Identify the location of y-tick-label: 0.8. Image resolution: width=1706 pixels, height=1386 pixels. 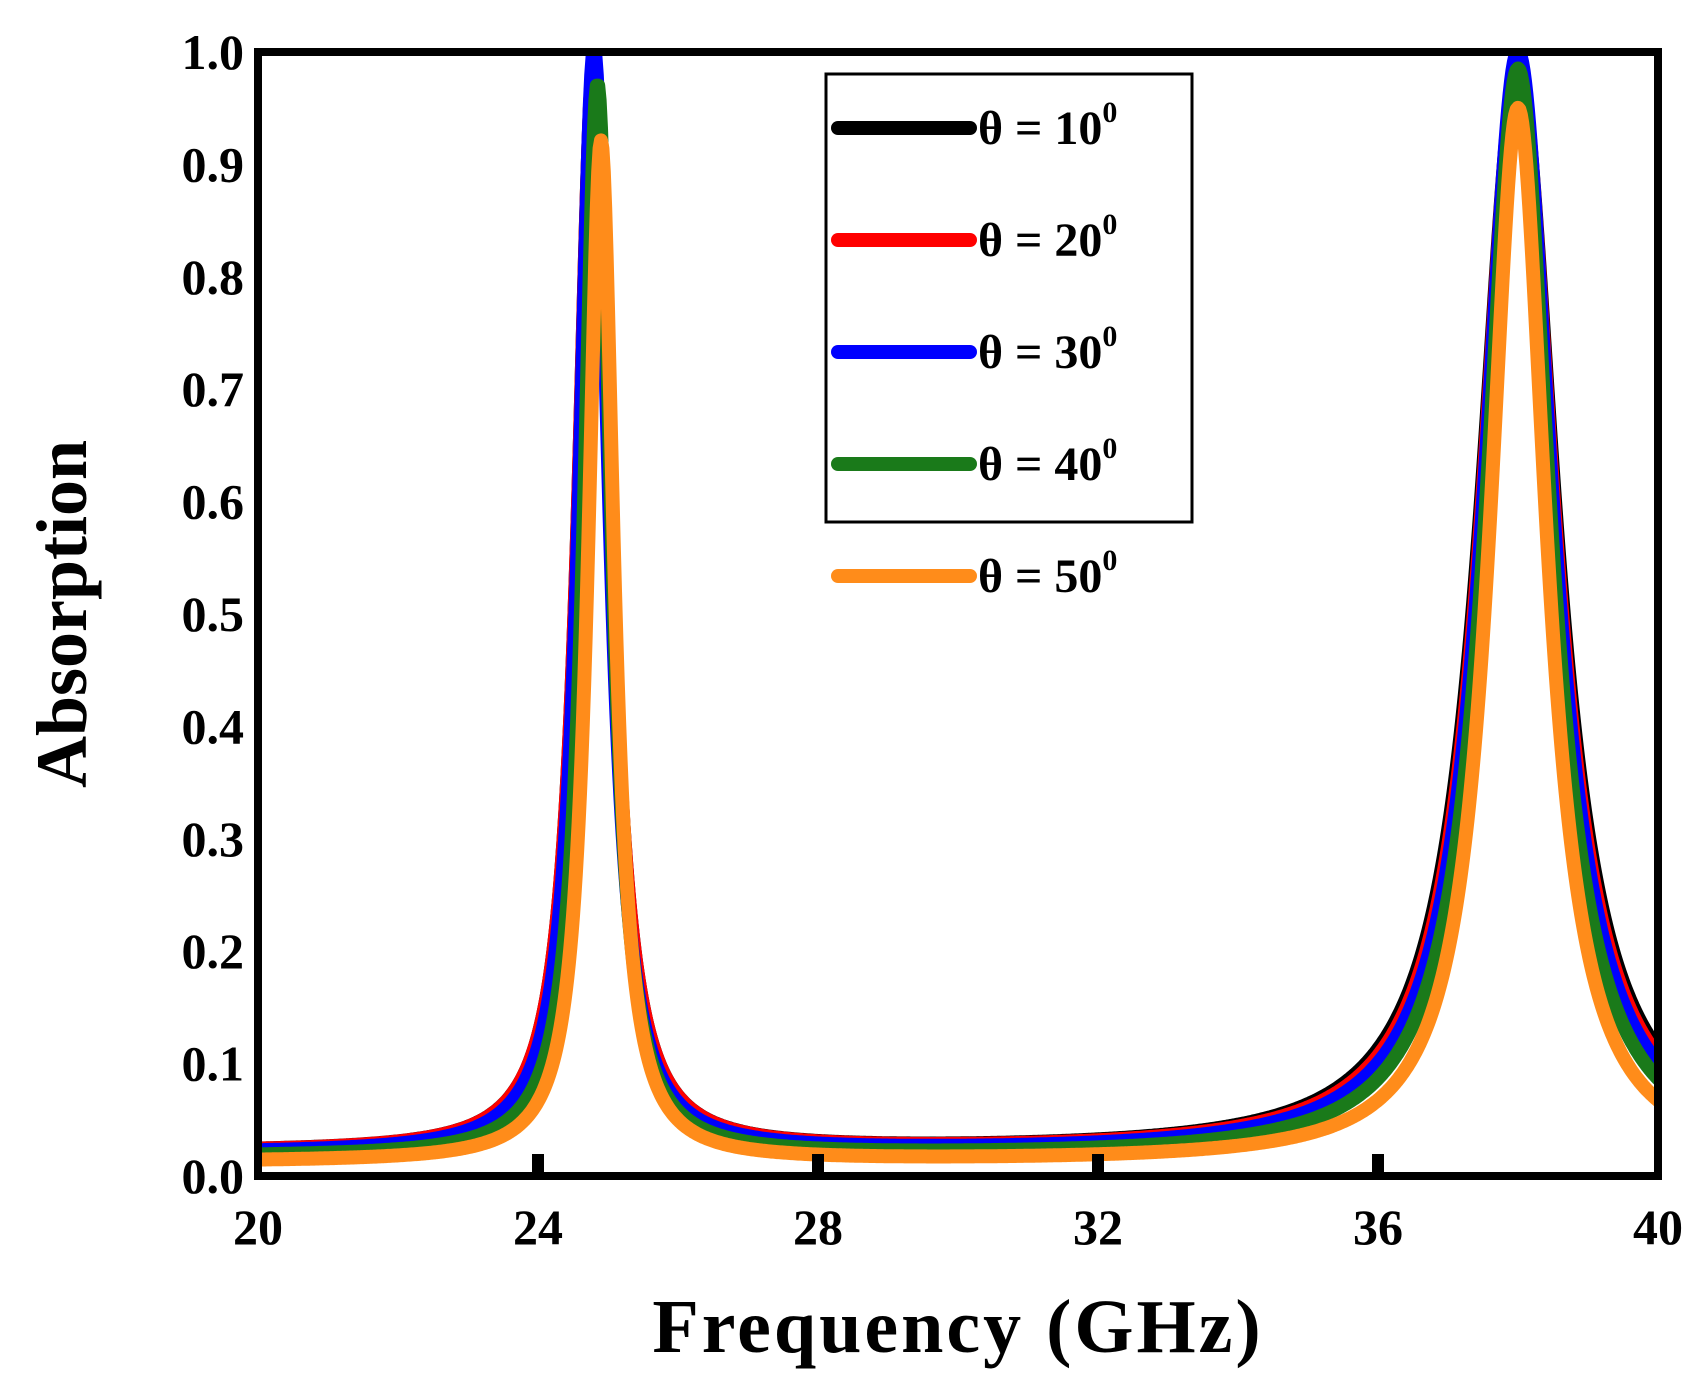
(213, 277).